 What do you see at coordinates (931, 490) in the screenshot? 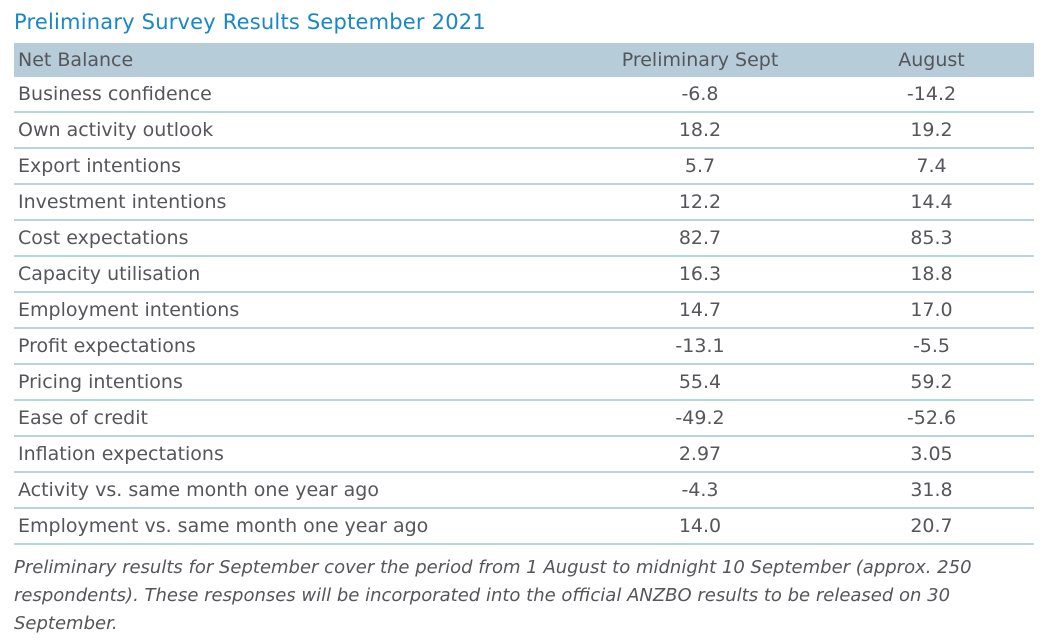
I see `row-august-value: 31.8` at bounding box center [931, 490].